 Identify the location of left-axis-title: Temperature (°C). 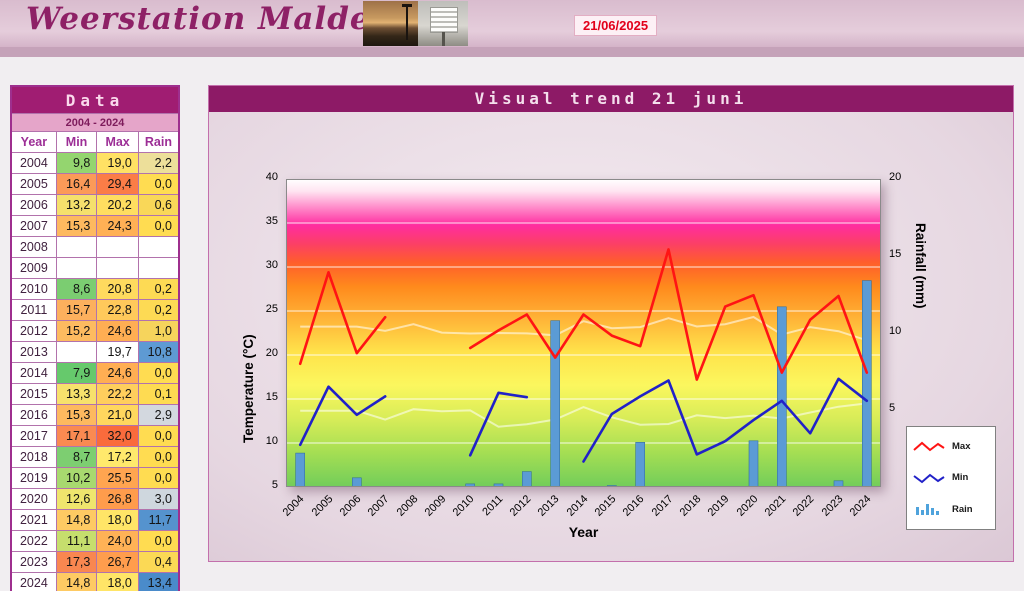
(248, 388).